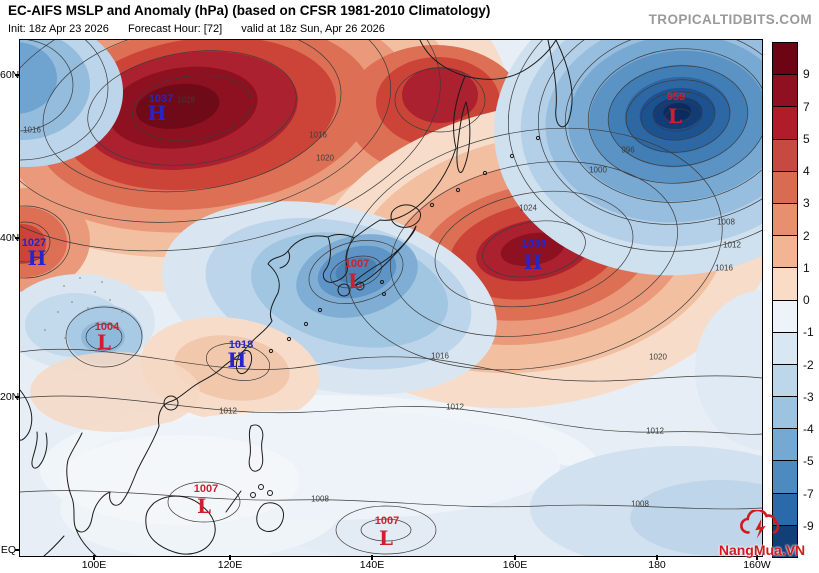 The height and width of the screenshot is (573, 819). What do you see at coordinates (808, 364) in the screenshot?
I see `colorbar-tick-label: -2` at bounding box center [808, 364].